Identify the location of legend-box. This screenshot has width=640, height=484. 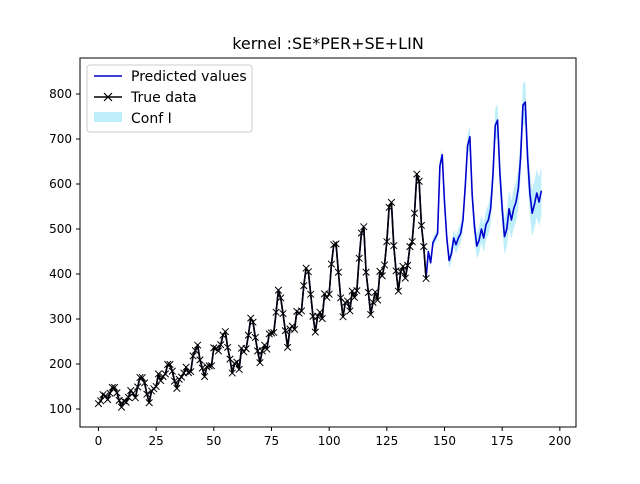
(169, 98).